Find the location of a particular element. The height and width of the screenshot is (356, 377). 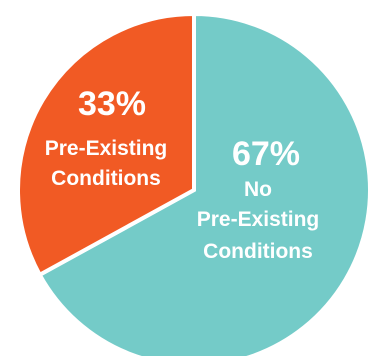

slice-pre-existing-label-line-2: Conditions is located at coordinates (106, 178).